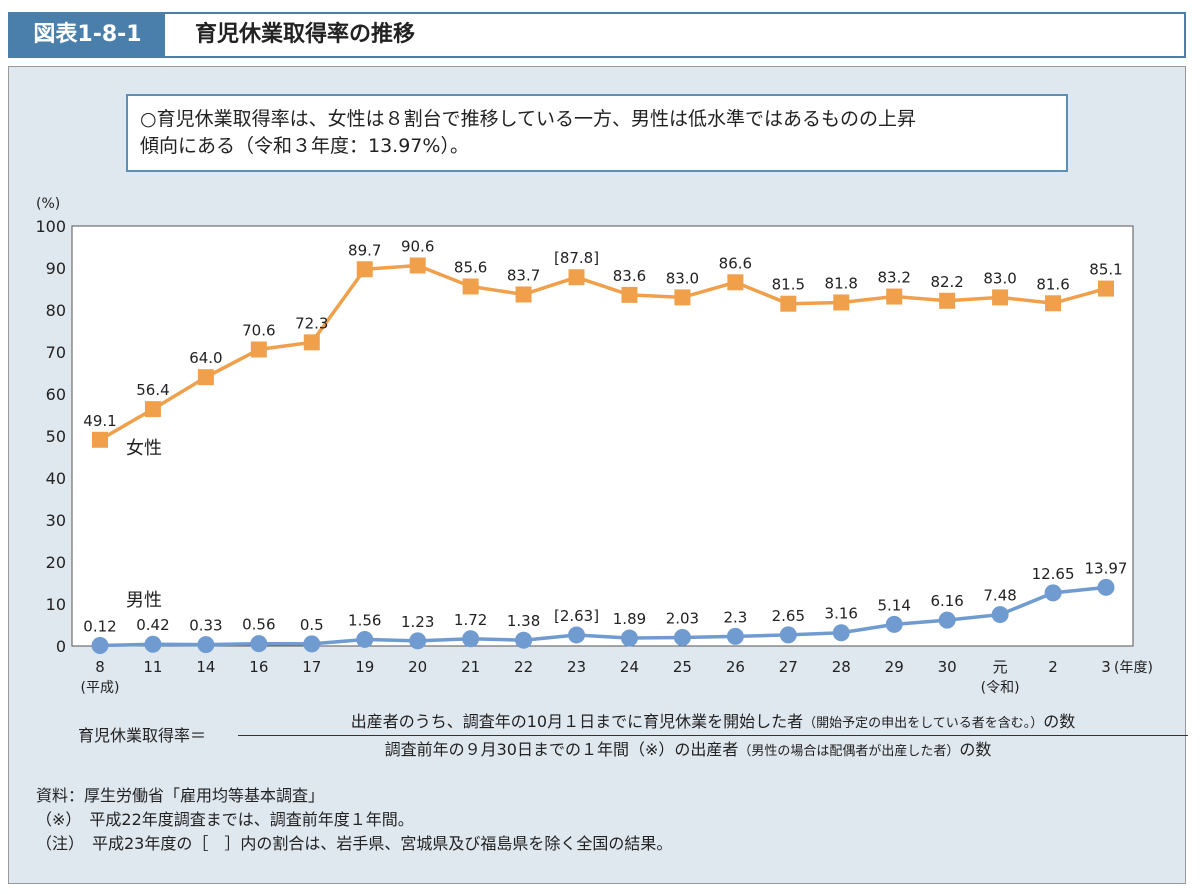 This screenshot has height=894, width=1200. What do you see at coordinates (305, 34) in the screenshot?
I see `figure-title: 育児休業取得率の推移` at bounding box center [305, 34].